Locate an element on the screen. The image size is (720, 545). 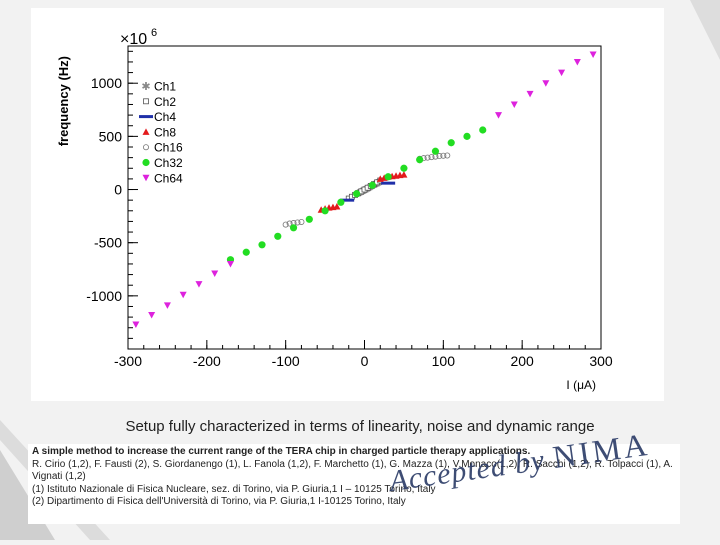
legend-label: Ch4 is located at coordinates (165, 117).